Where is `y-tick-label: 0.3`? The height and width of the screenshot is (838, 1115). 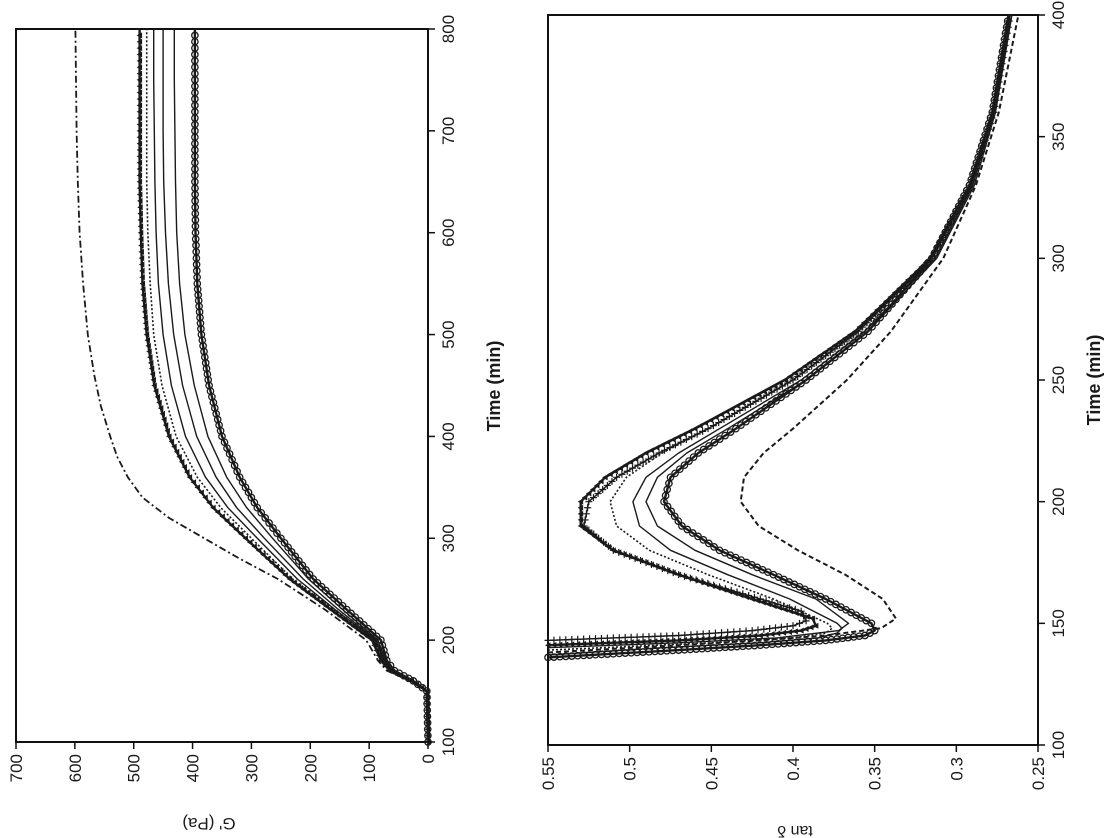
y-tick-label: 0.3 is located at coordinates (956, 769).